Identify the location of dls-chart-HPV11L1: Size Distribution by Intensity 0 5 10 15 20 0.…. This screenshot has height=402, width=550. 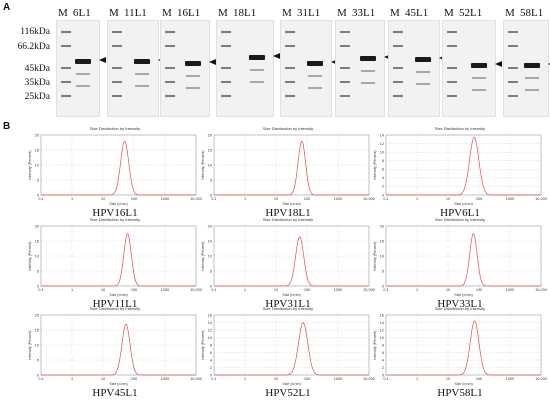
(115, 263).